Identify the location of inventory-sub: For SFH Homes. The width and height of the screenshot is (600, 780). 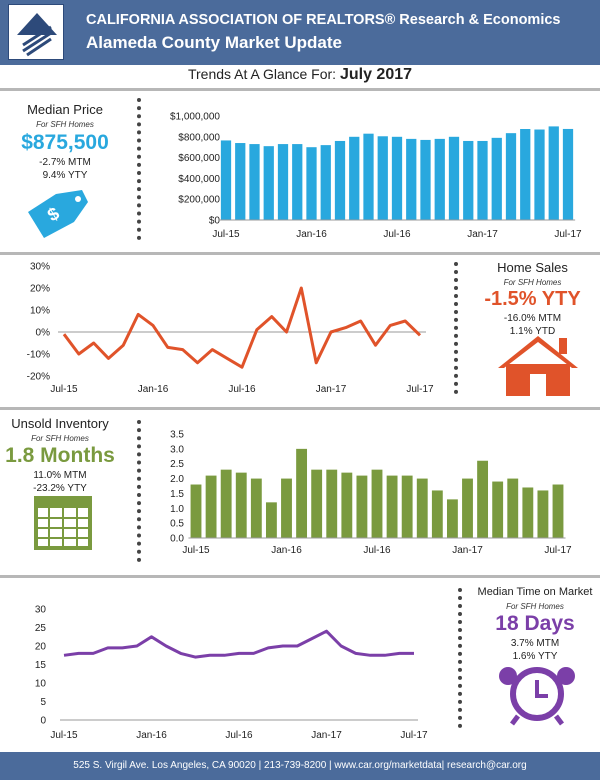
(60, 438).